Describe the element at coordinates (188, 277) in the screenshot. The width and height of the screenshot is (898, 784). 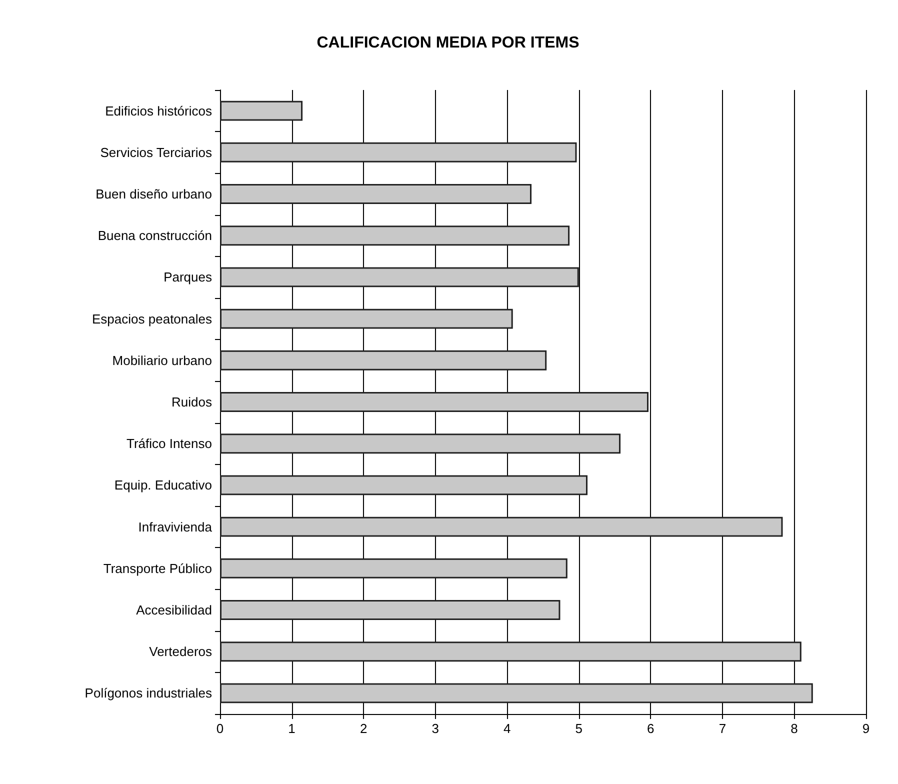
I see `y-tick-label: Parques` at that location.